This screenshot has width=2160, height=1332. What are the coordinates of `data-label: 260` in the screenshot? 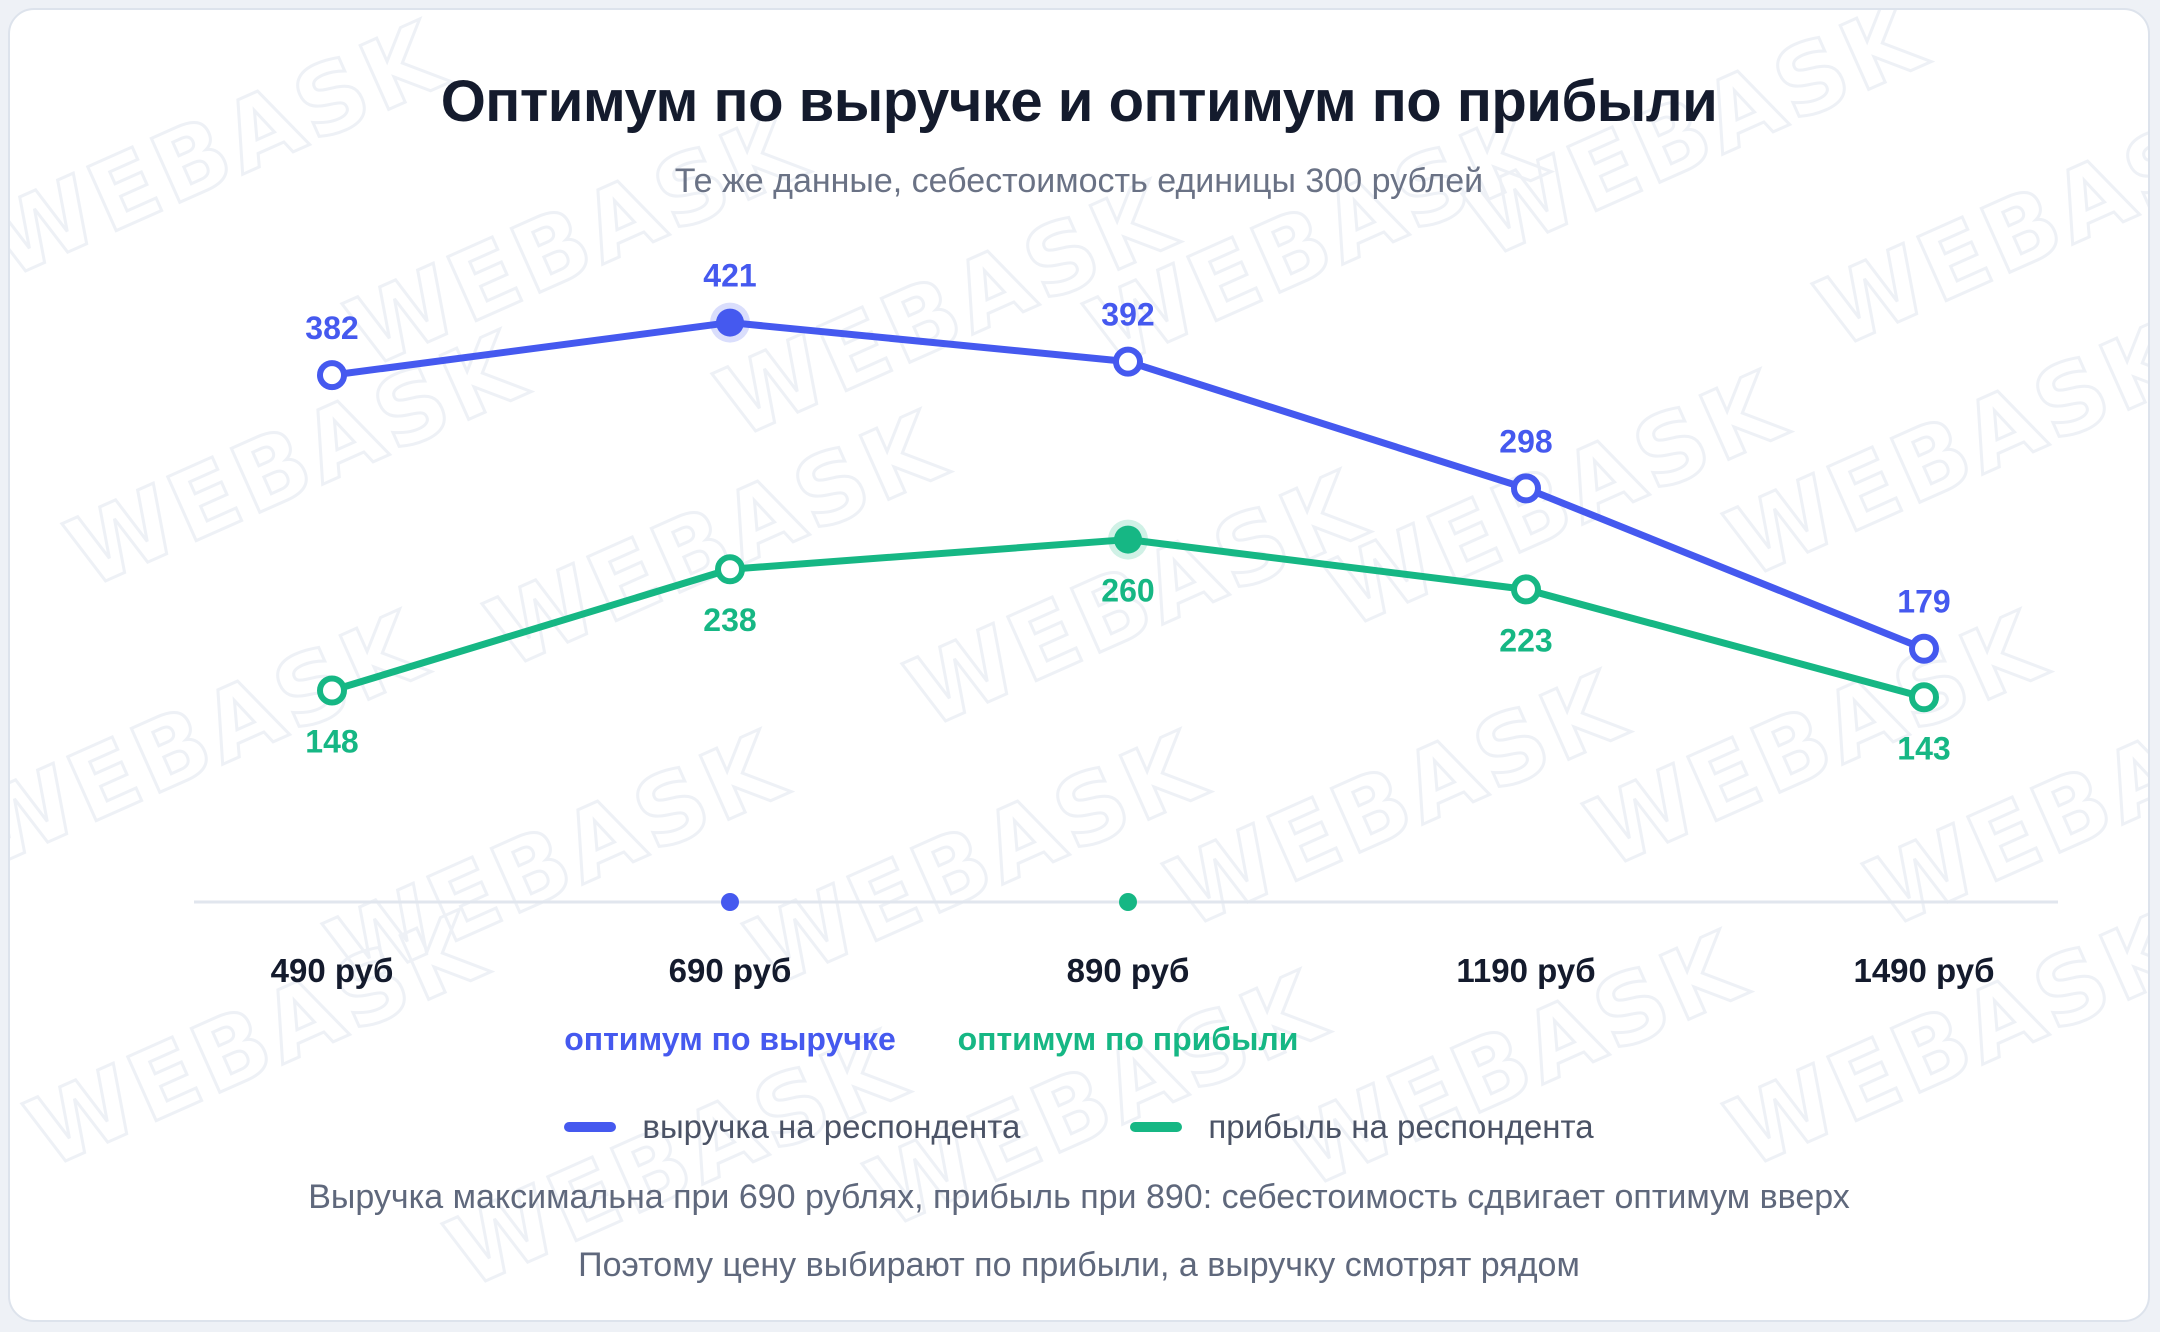 It's located at (1127, 591).